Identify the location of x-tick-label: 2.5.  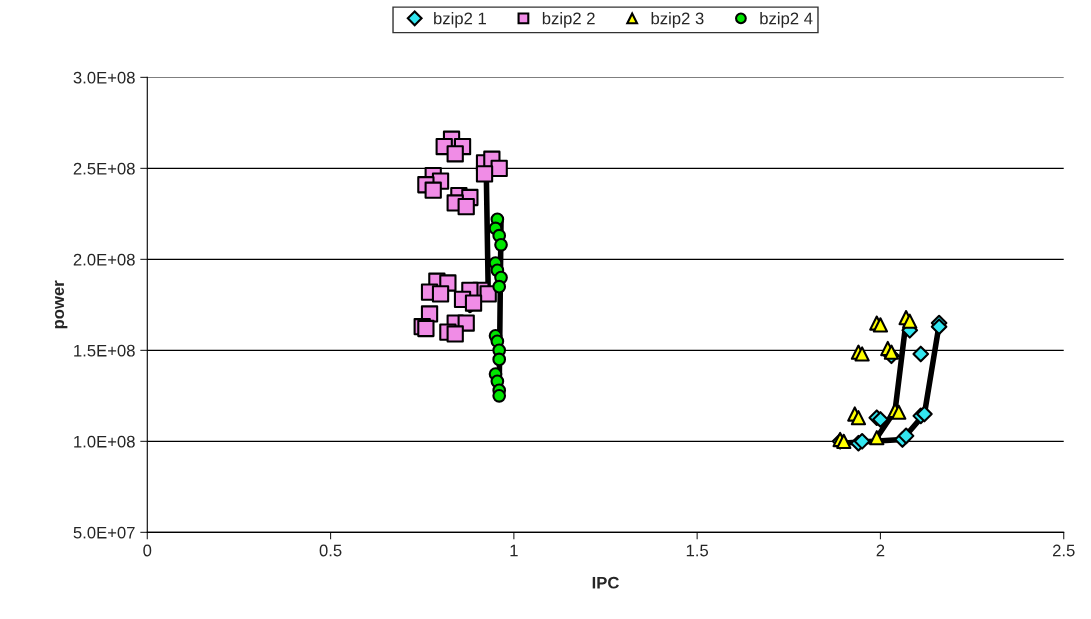
(1063, 550).